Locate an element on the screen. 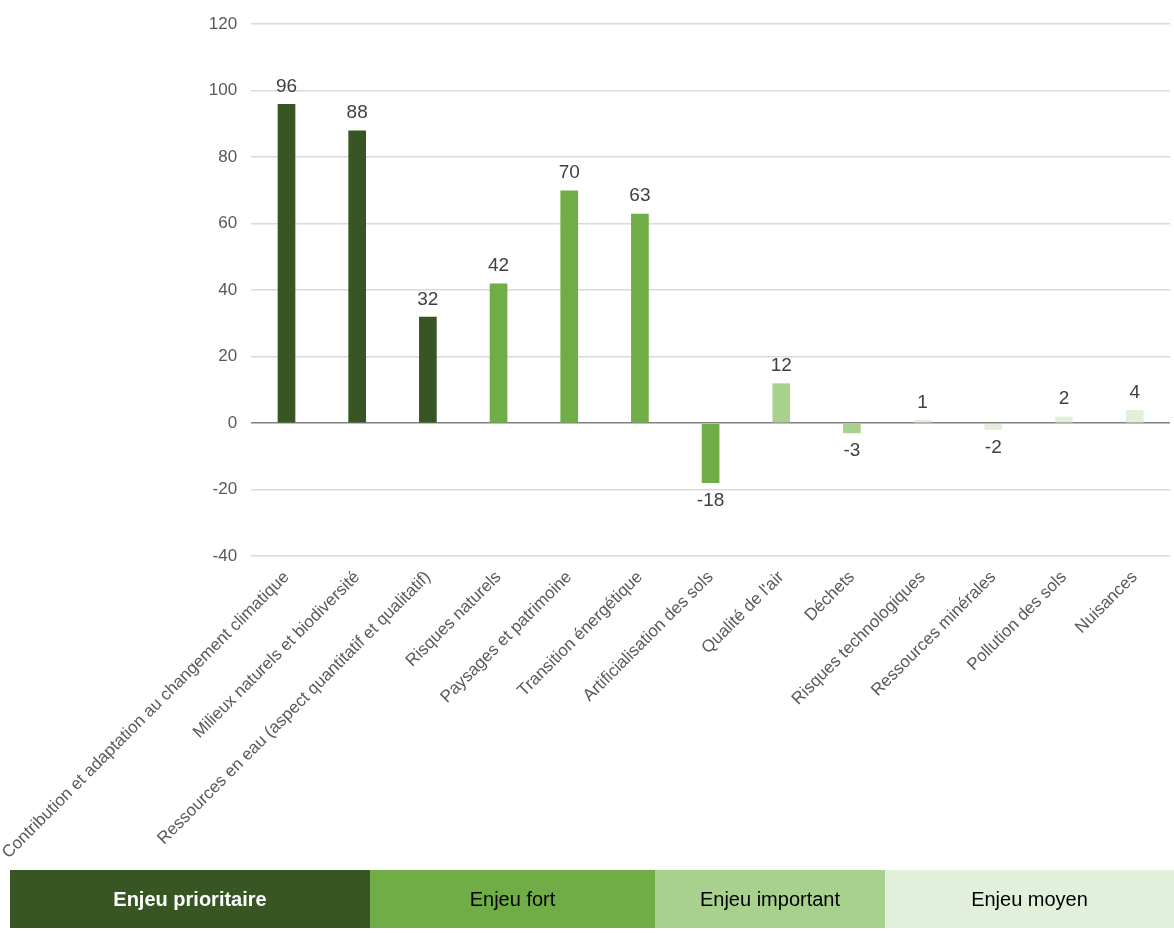 The width and height of the screenshot is (1174, 933). y-tick-label: 20 is located at coordinates (228, 356).